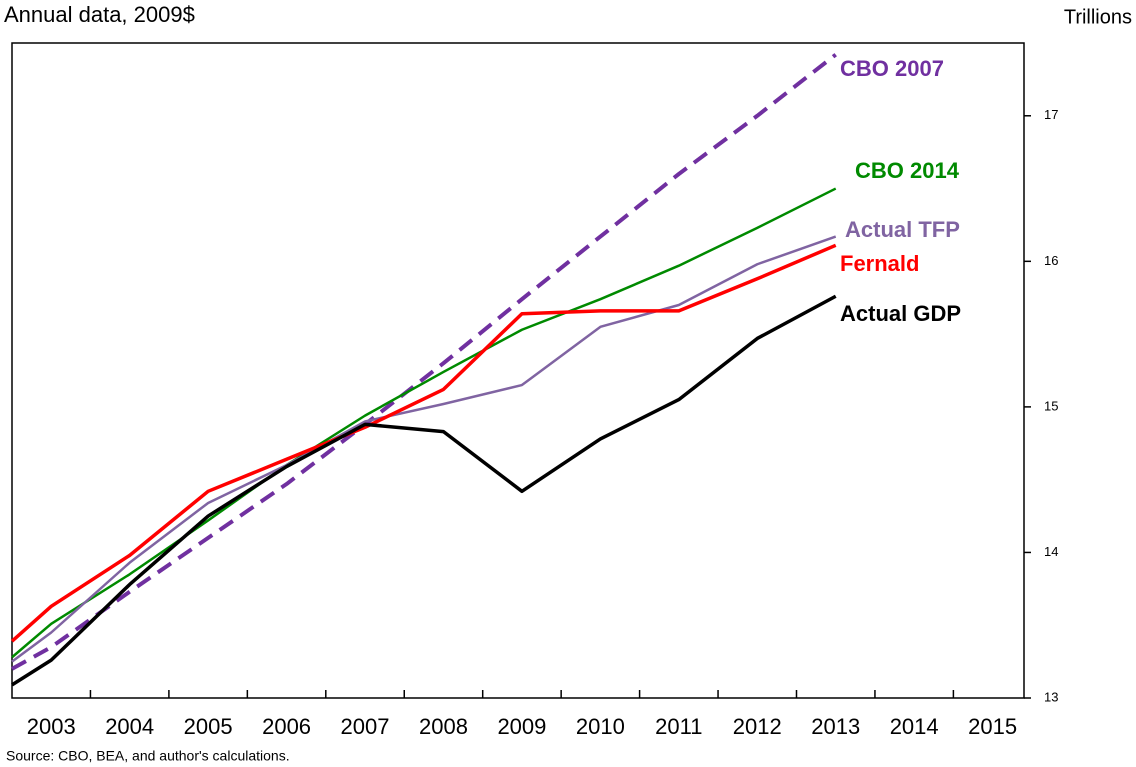 This screenshot has height=767, width=1136. Describe the element at coordinates (286, 726) in the screenshot. I see `x-tick-label: 2006` at that location.